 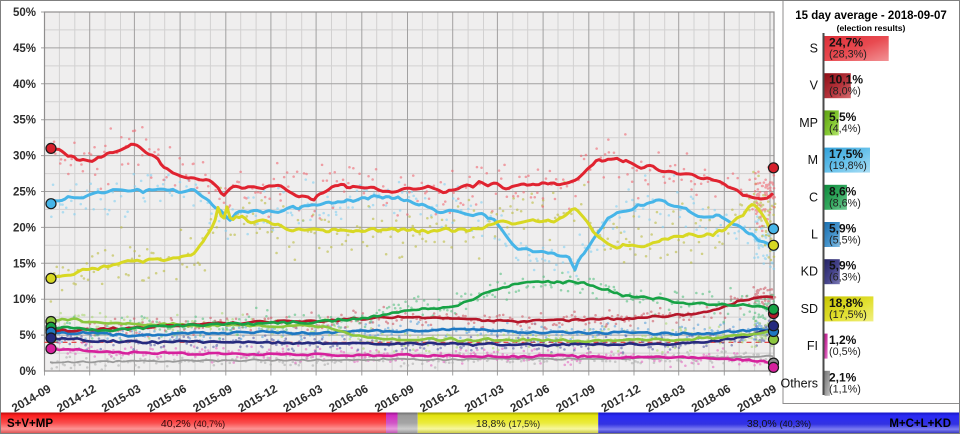 What do you see at coordinates (24, 228) in the screenshot?
I see `svg-text: 20%` at bounding box center [24, 228].